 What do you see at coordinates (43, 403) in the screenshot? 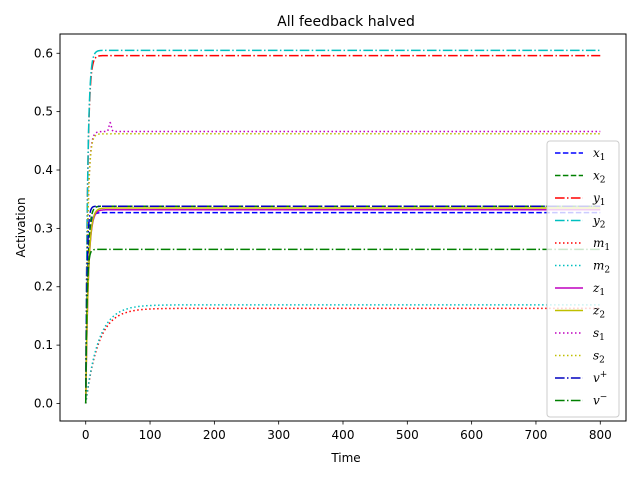
I see `y-tick-label: 0.0` at bounding box center [43, 403].